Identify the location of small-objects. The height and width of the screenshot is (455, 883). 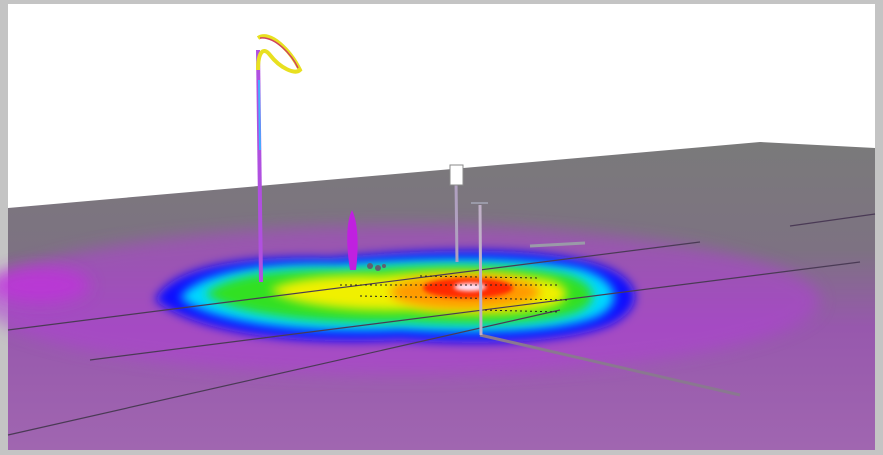
(376, 267).